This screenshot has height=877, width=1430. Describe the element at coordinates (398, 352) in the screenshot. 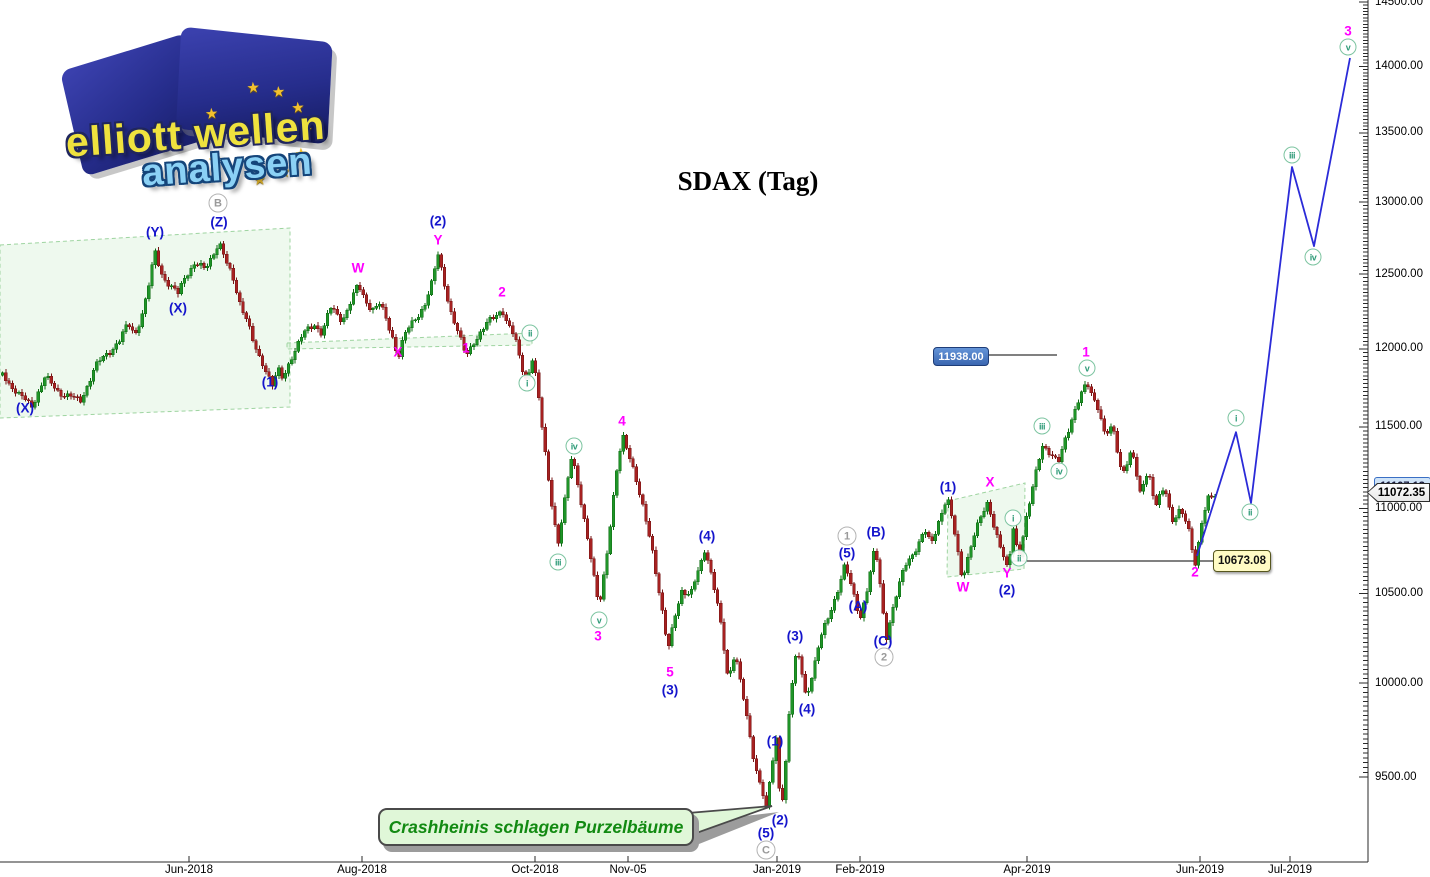

I see `wave-label-magenta: X` at that location.